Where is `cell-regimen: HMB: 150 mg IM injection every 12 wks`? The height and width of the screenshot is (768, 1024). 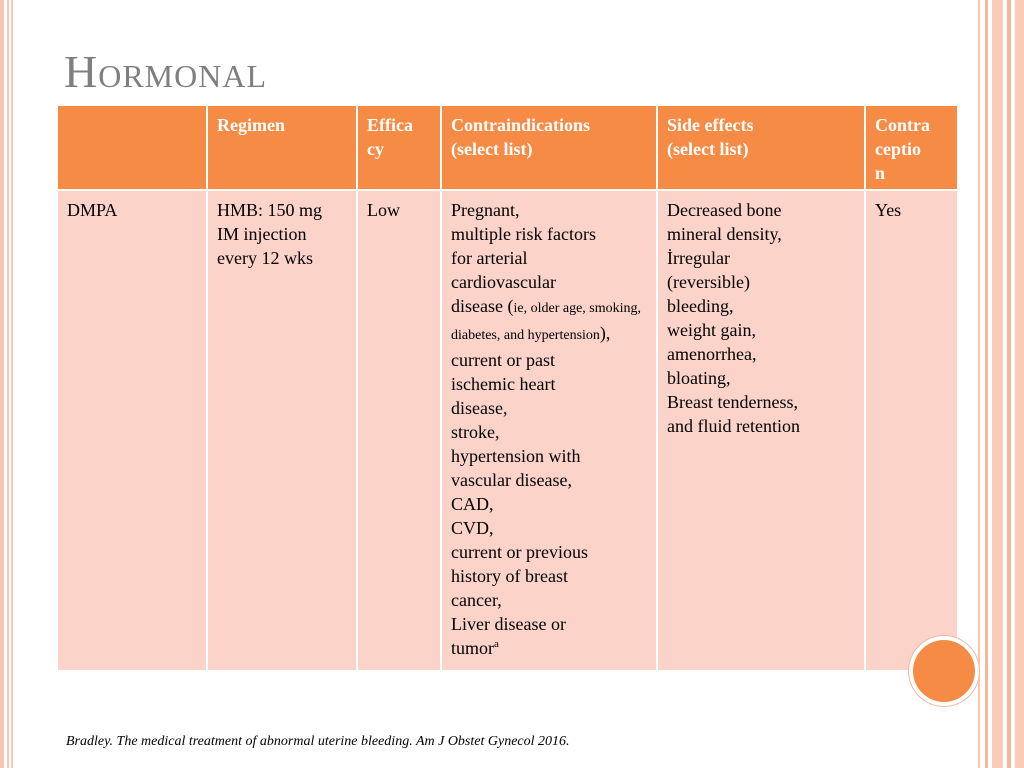 cell-regimen: HMB: 150 mg IM injection every 12 wks is located at coordinates (282, 430).